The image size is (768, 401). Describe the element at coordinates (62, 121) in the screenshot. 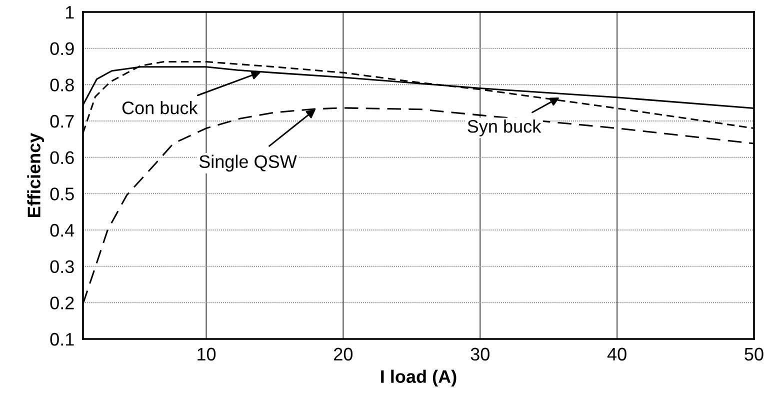

I see `y-tick-label: 0.7` at that location.